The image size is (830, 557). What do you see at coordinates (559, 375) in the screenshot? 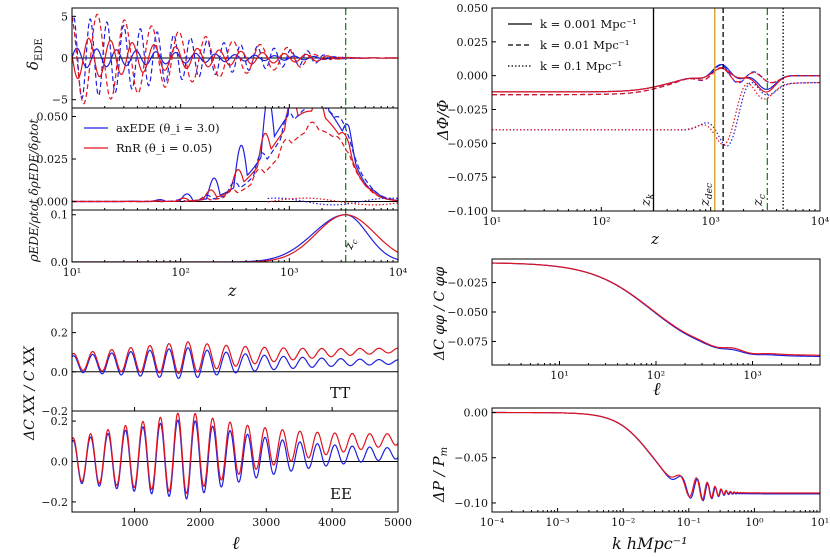
I see `phiphi-x-tick-label: 10¹` at bounding box center [559, 375].